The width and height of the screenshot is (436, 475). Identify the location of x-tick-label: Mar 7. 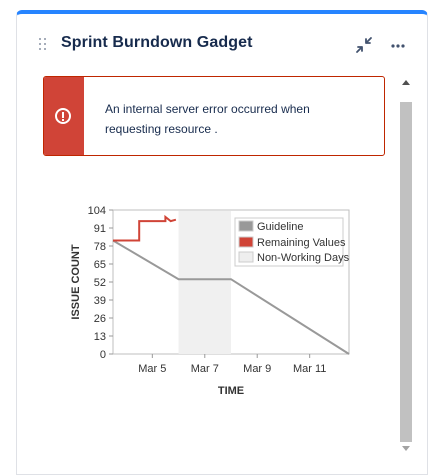
(205, 369).